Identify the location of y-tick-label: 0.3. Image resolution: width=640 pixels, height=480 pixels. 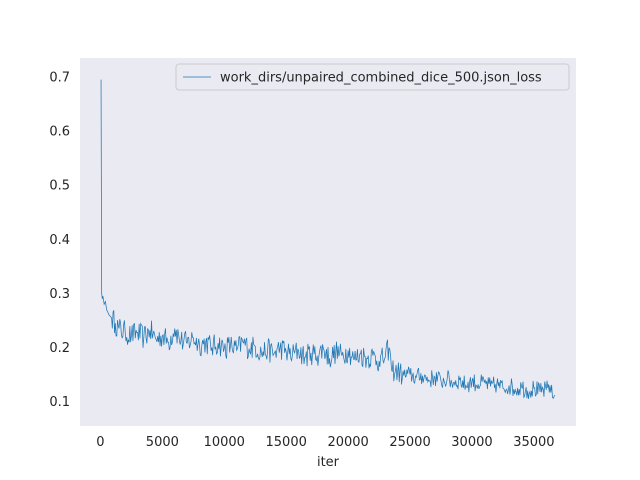
(59, 294).